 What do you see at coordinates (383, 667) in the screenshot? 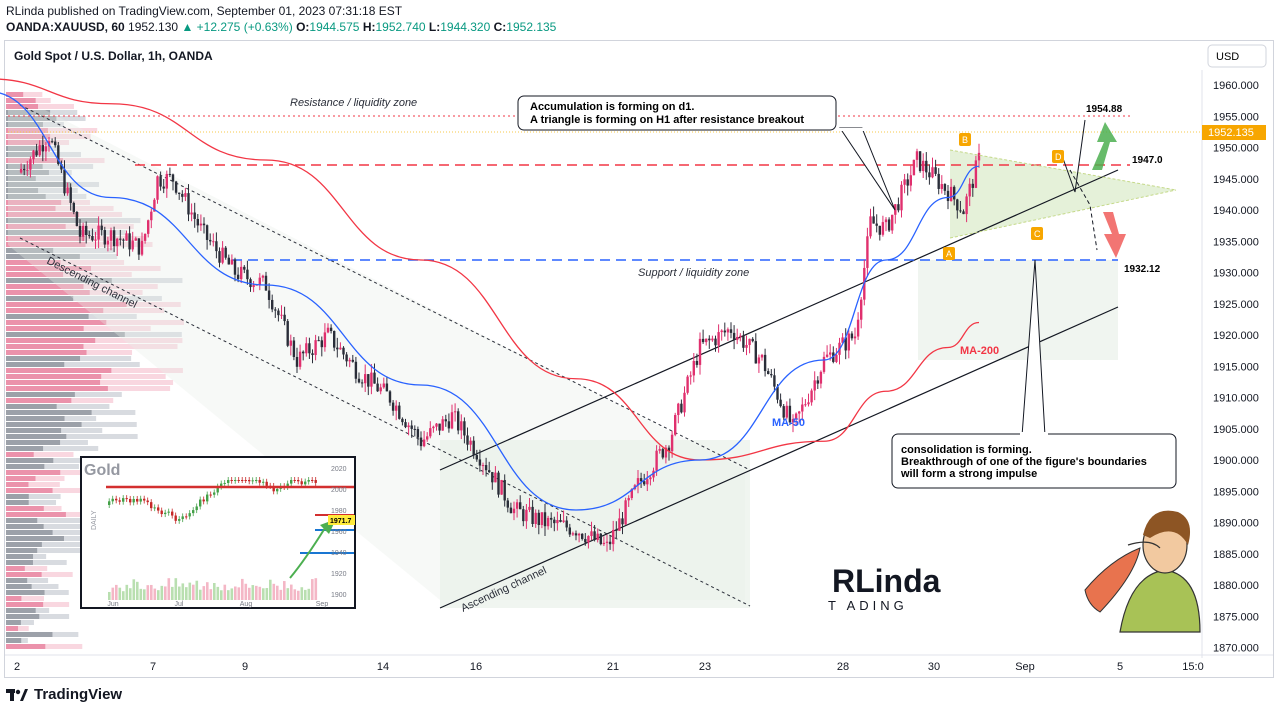
I see `x-tick-label: 14` at bounding box center [383, 667].